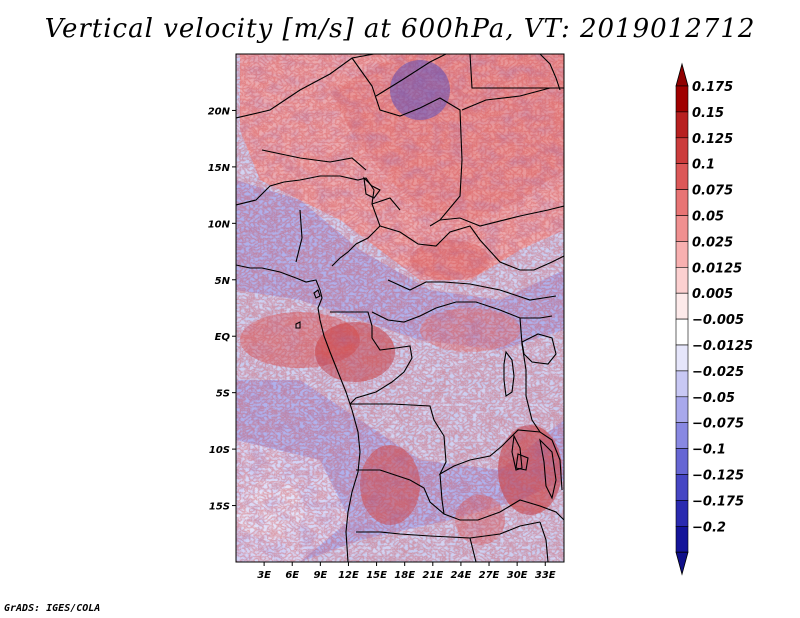 The image size is (800, 618). I want to click on lat-tick-label: 15S, so click(219, 507).